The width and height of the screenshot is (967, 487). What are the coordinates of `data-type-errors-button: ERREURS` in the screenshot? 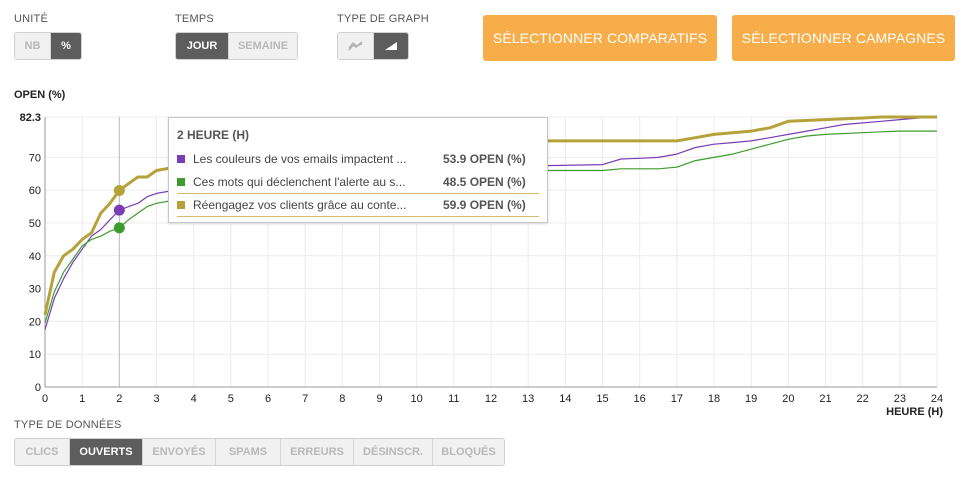 It's located at (317, 452).